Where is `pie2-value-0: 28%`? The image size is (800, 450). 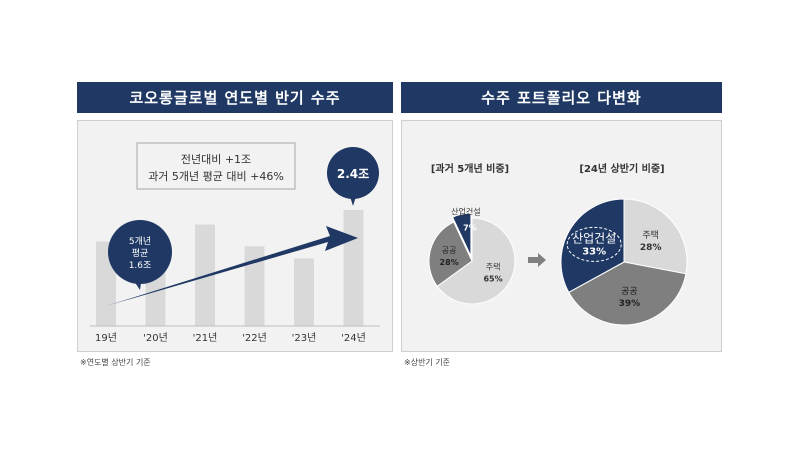 pie2-value-0: 28% is located at coordinates (651, 248).